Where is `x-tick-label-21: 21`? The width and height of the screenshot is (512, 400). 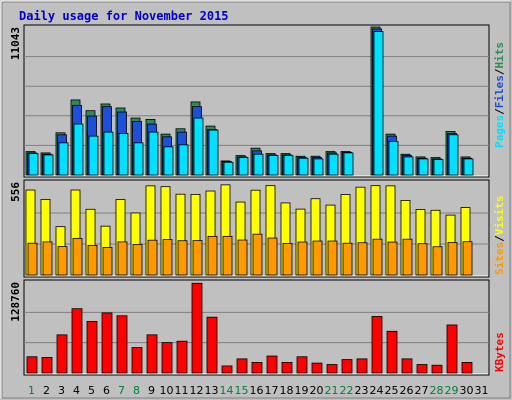 x-tick-label-21: 21 is located at coordinates (332, 390).